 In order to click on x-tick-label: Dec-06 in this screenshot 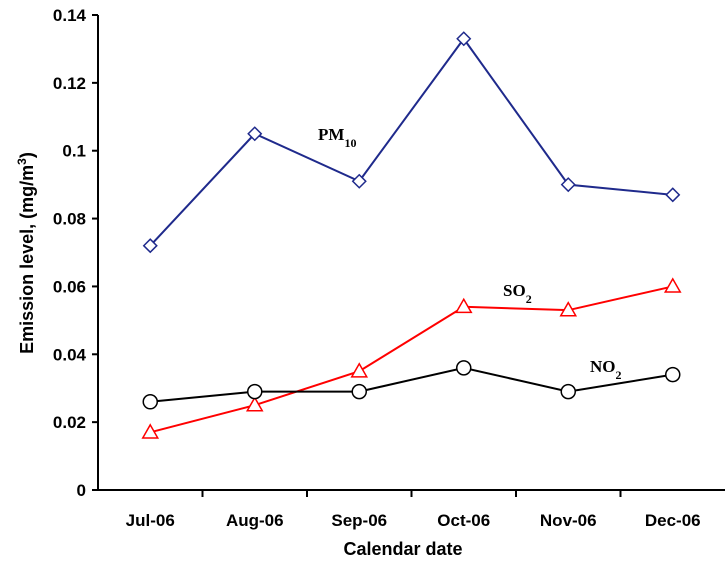, I will do `click(673, 520)`.